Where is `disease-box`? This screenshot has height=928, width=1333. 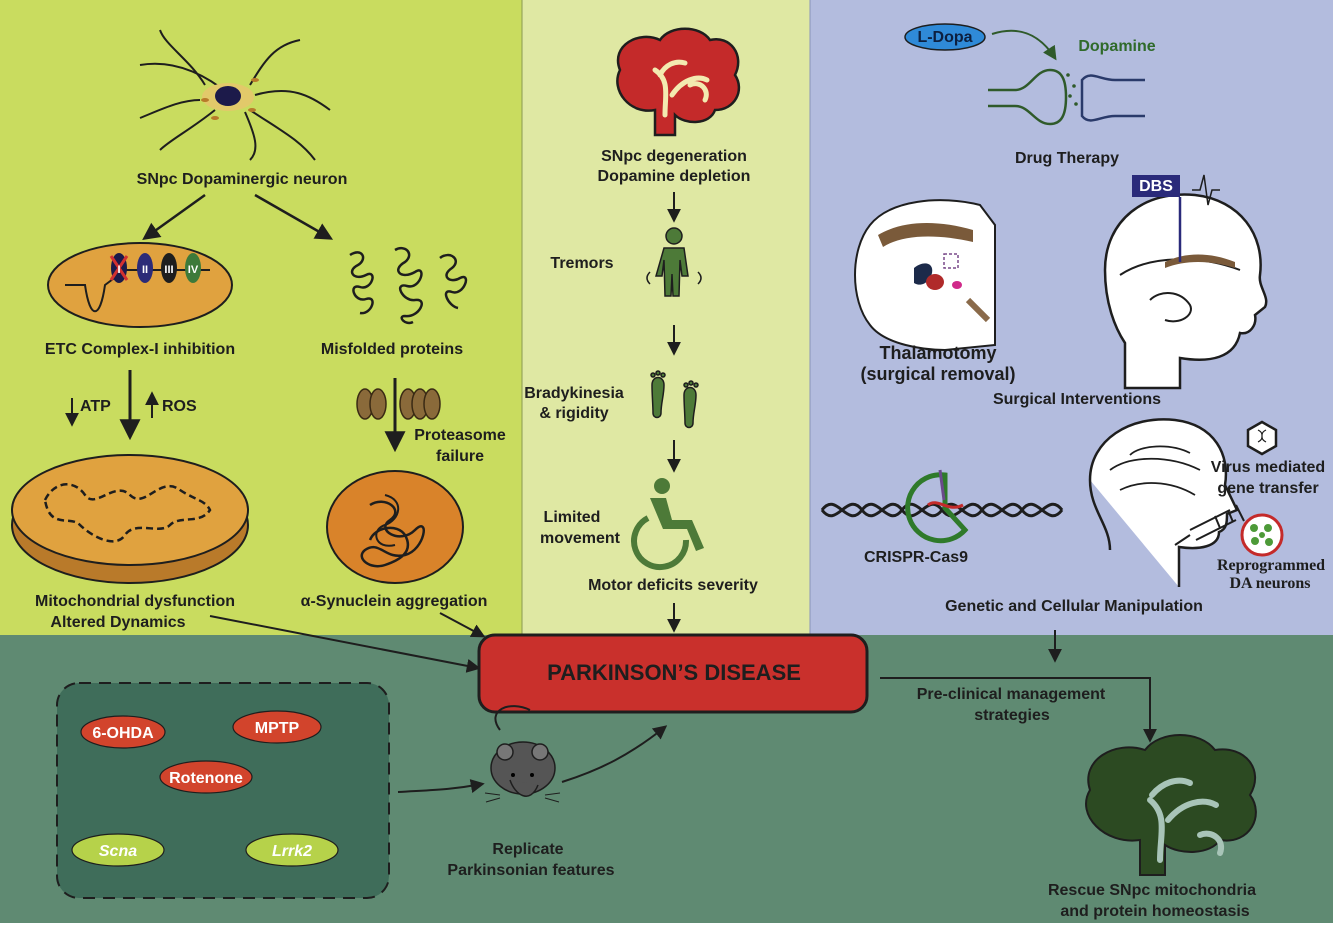 disease-box is located at coordinates (673, 673).